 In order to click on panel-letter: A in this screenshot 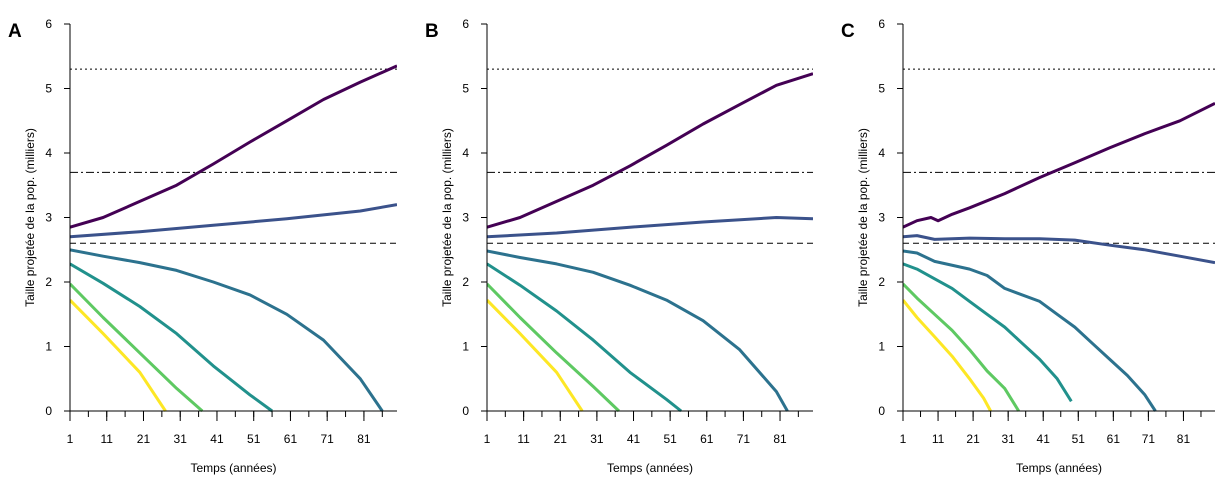, I will do `click(15, 31)`.